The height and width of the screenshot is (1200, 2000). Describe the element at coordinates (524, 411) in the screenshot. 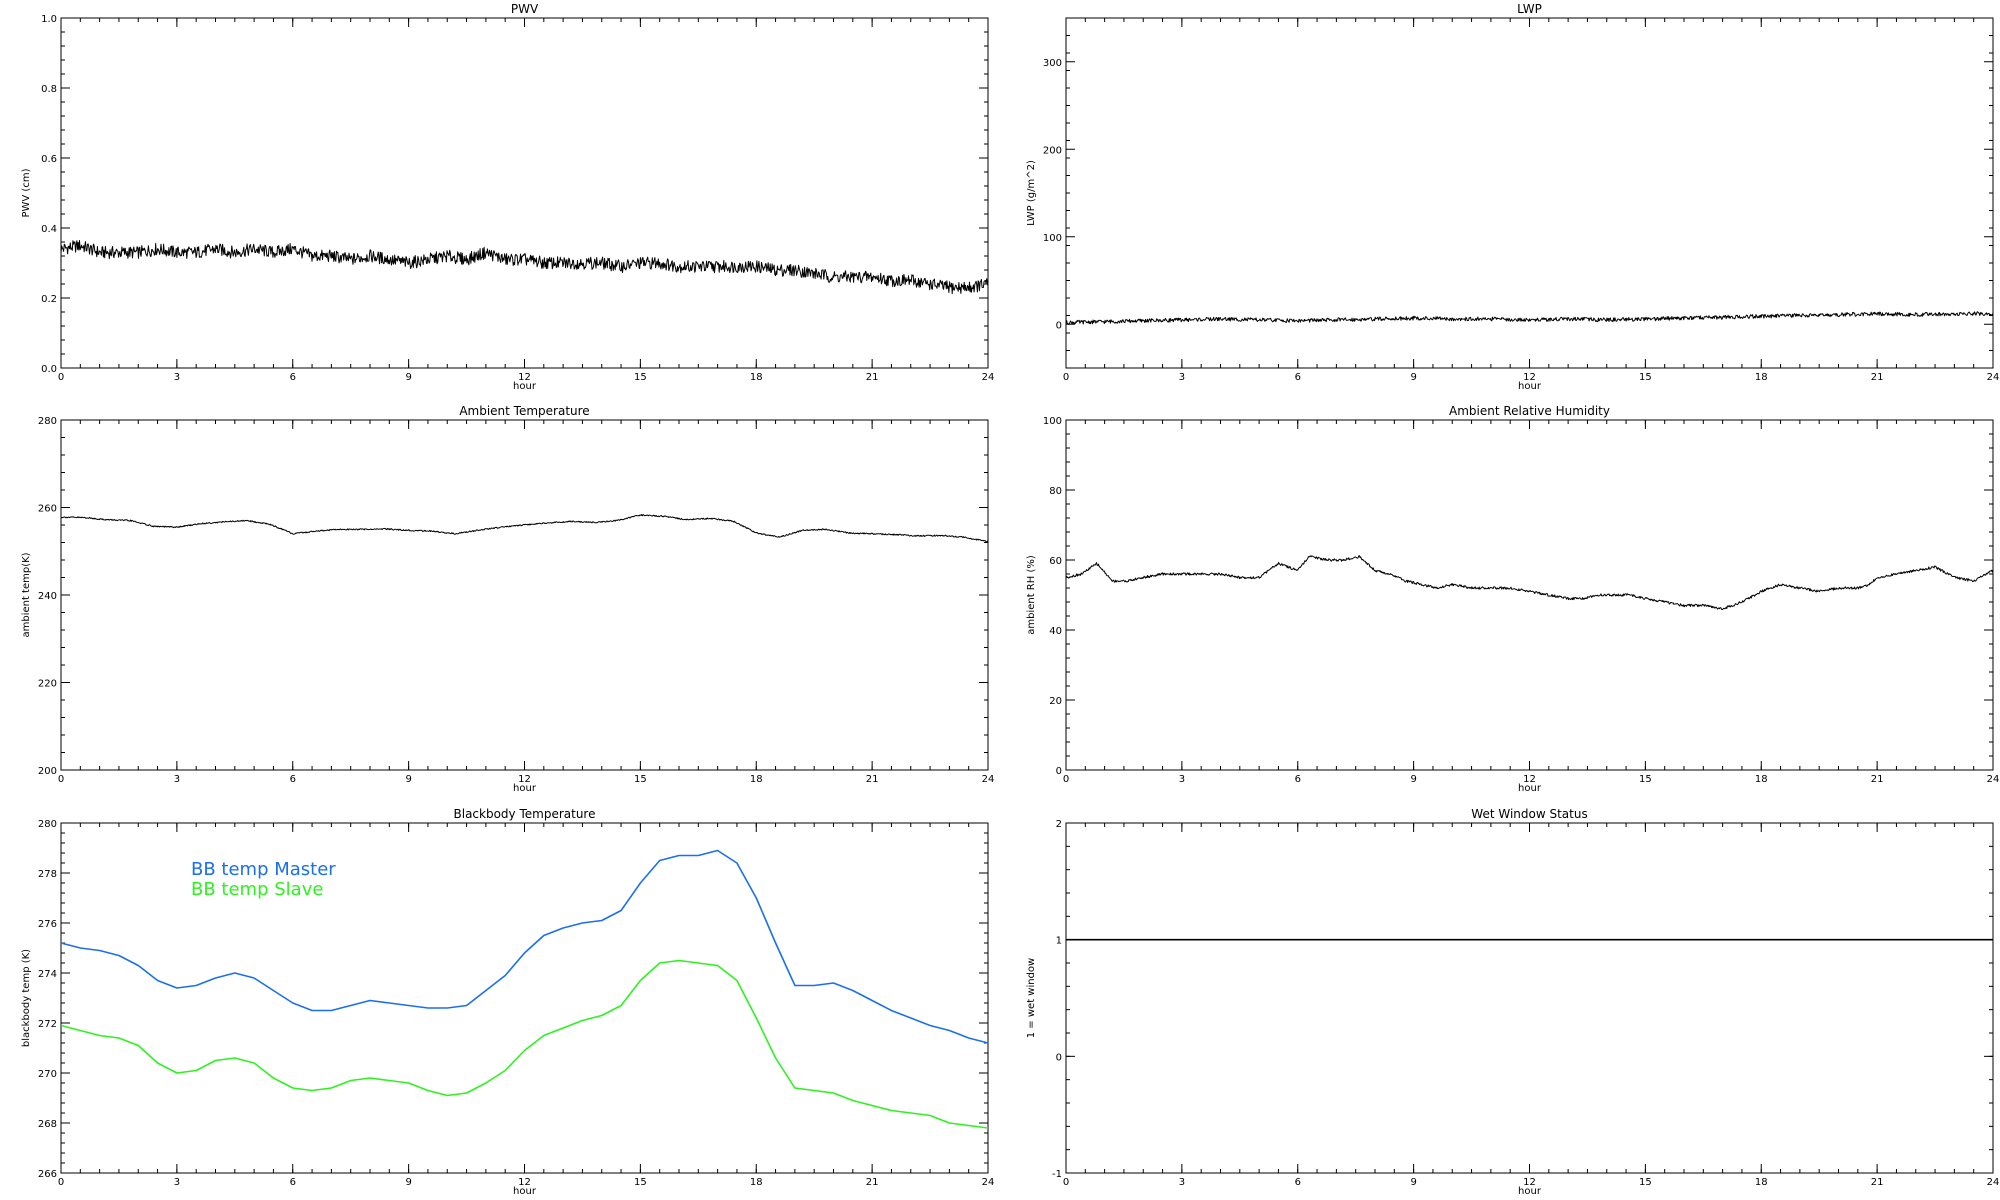

I see `chart-title: Ambient Temperature` at that location.